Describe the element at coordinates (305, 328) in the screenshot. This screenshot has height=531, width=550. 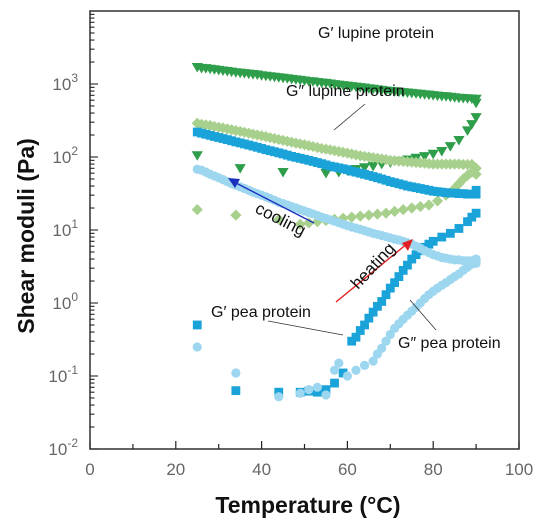
I see `g1-pea-leader` at that location.